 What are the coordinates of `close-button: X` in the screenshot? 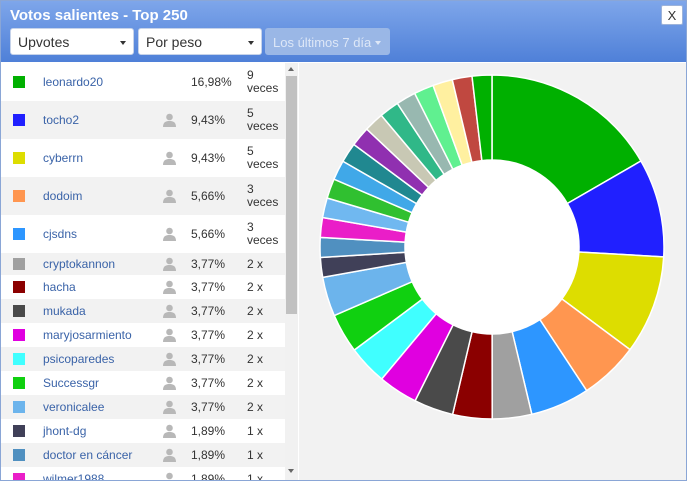 It's located at (672, 15).